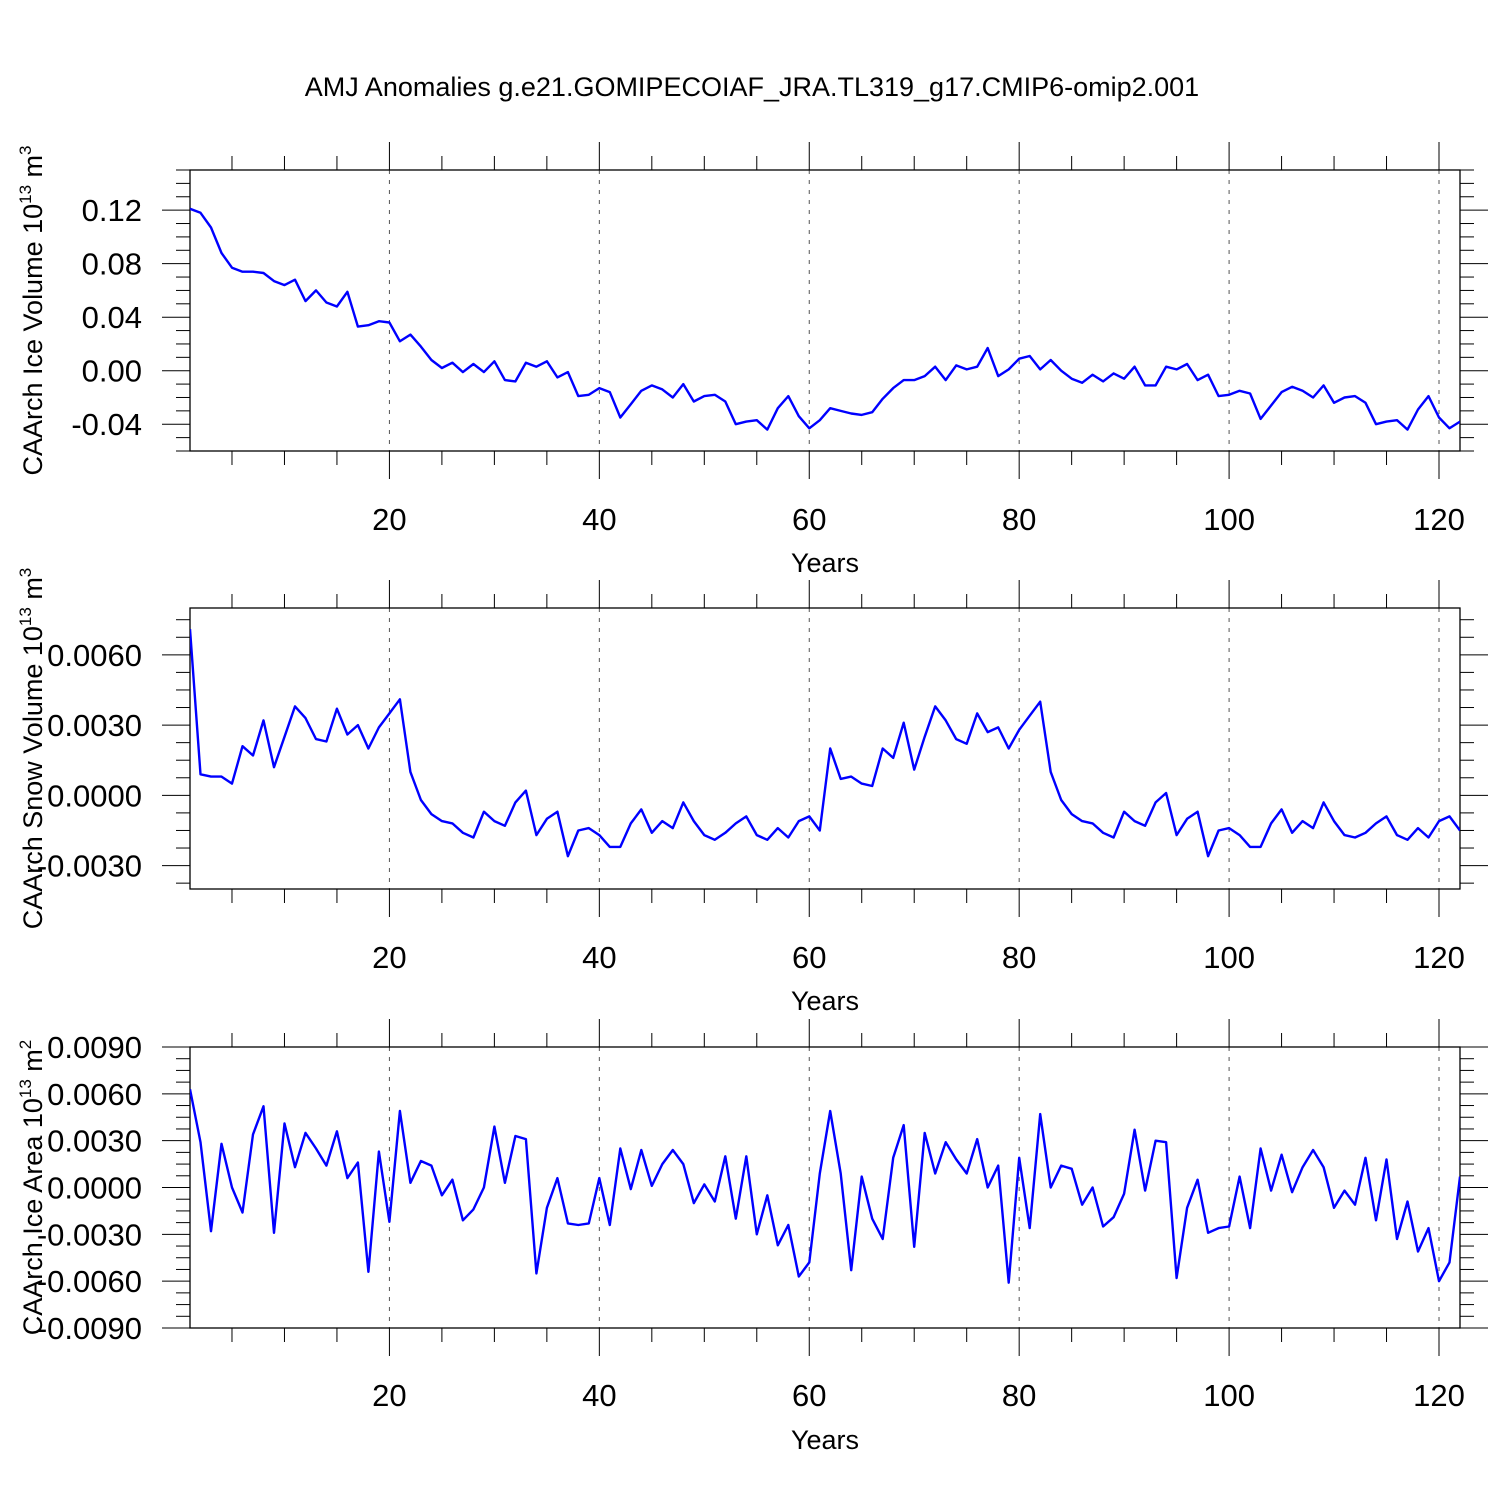 This screenshot has height=1500, width=1500. Describe the element at coordinates (112, 371) in the screenshot. I see `y-tick-label: 0.00` at that location.